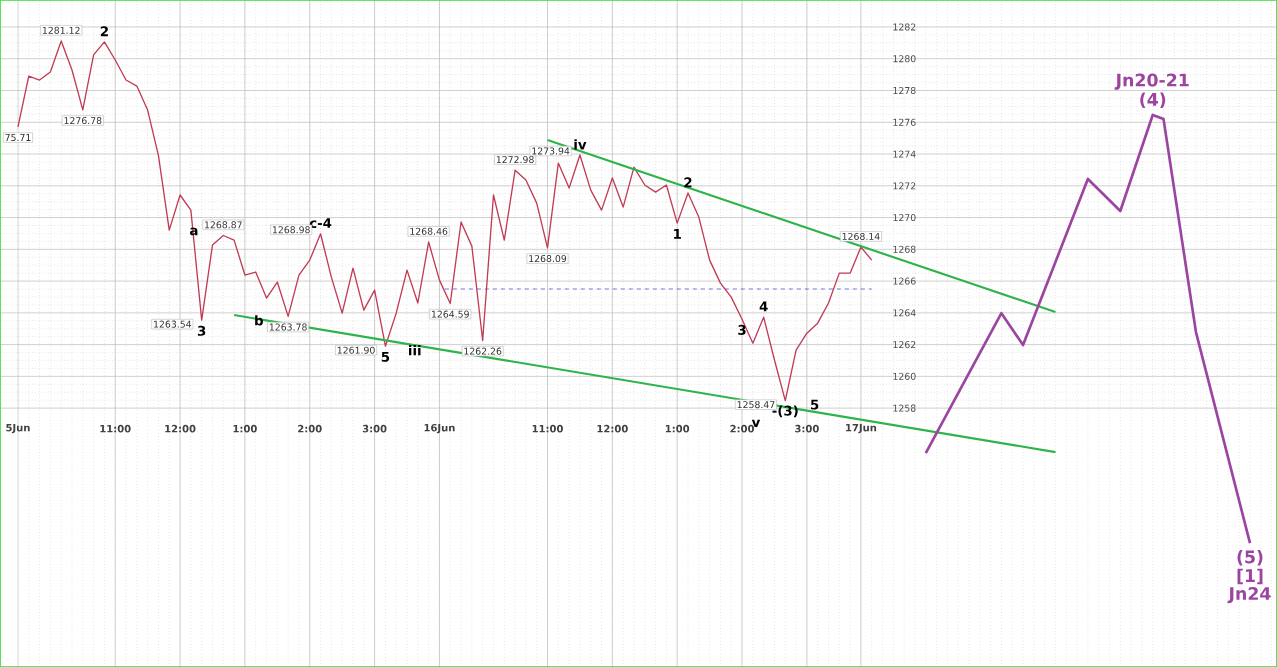 The width and height of the screenshot is (1277, 667). Describe the element at coordinates (415, 350) in the screenshot. I see `annotation: iii` at that location.